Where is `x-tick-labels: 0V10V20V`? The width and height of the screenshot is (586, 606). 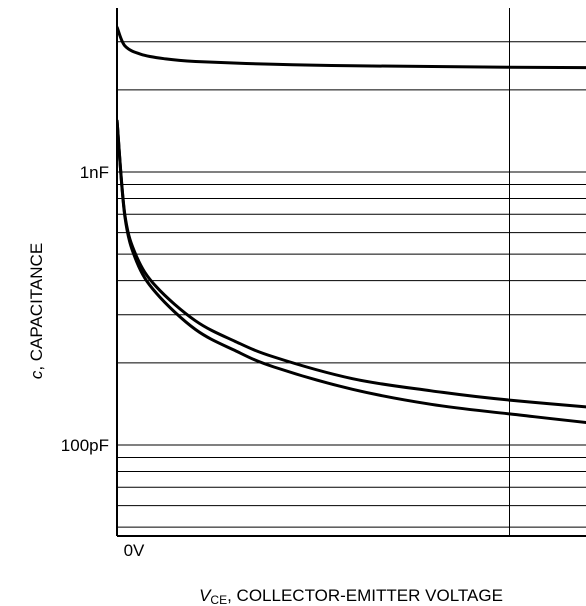 x-tick-labels: 0V10V20V is located at coordinates (134, 550).